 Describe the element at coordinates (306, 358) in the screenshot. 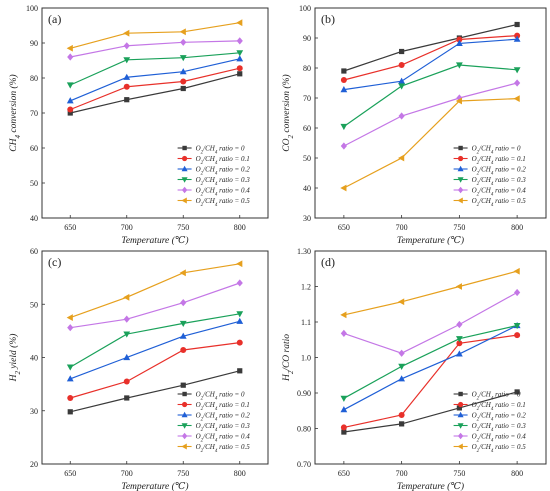

I see `y-tick-label: 1.0` at that location.